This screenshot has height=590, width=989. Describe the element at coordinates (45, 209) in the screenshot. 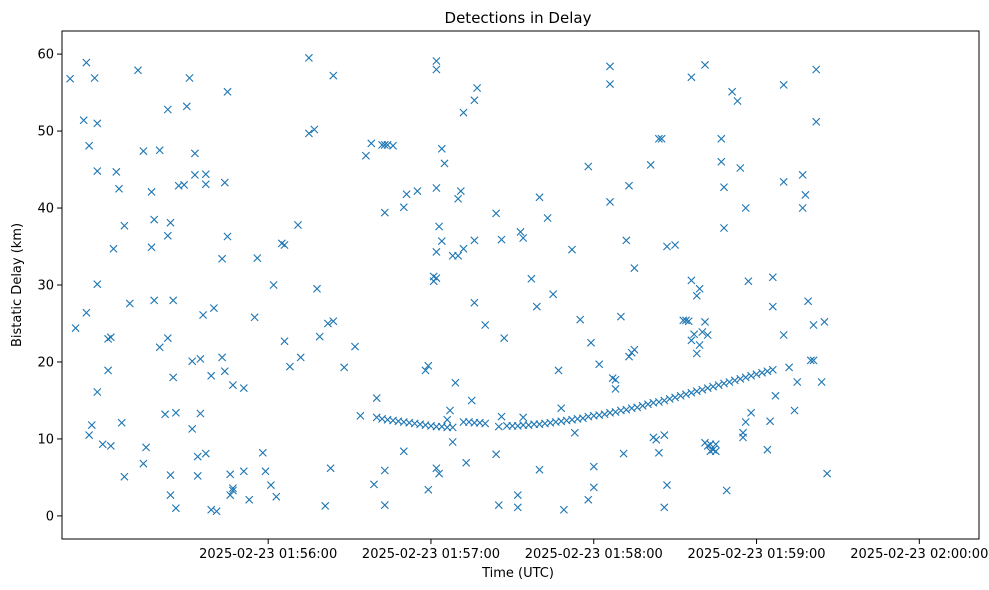

I see `y-tick-label: 40` at that location.